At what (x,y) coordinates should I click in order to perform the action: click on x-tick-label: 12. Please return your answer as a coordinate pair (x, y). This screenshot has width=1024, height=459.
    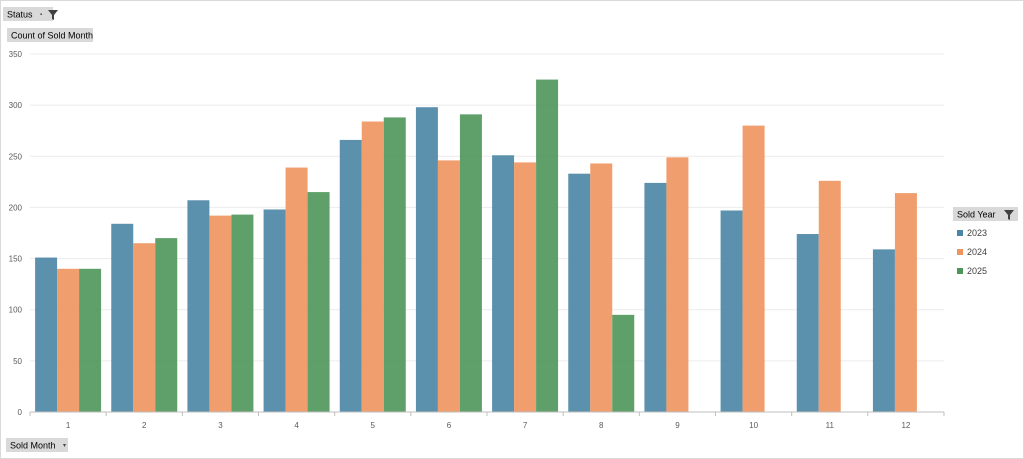
    Looking at the image, I should click on (905, 425).